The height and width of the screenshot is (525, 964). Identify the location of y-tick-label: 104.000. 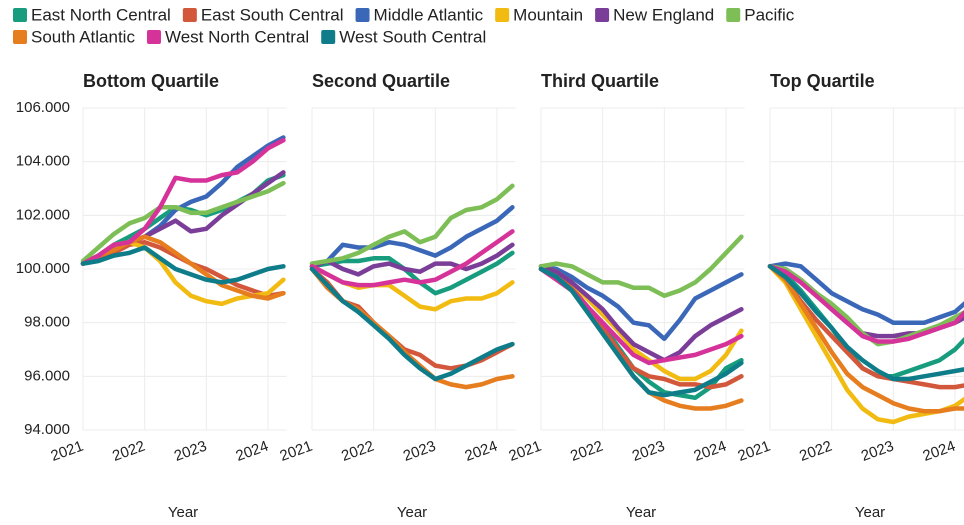
(43, 161).